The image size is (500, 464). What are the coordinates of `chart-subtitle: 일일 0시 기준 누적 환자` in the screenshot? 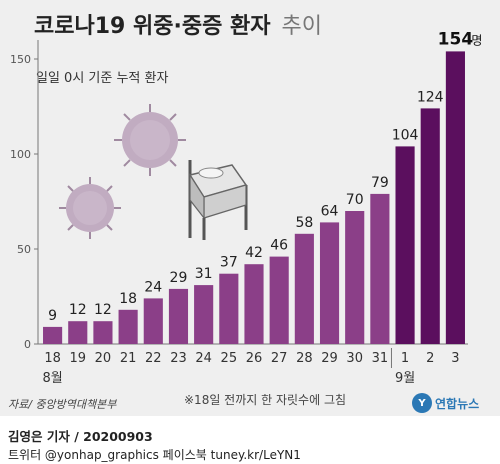 It's located at (102, 78).